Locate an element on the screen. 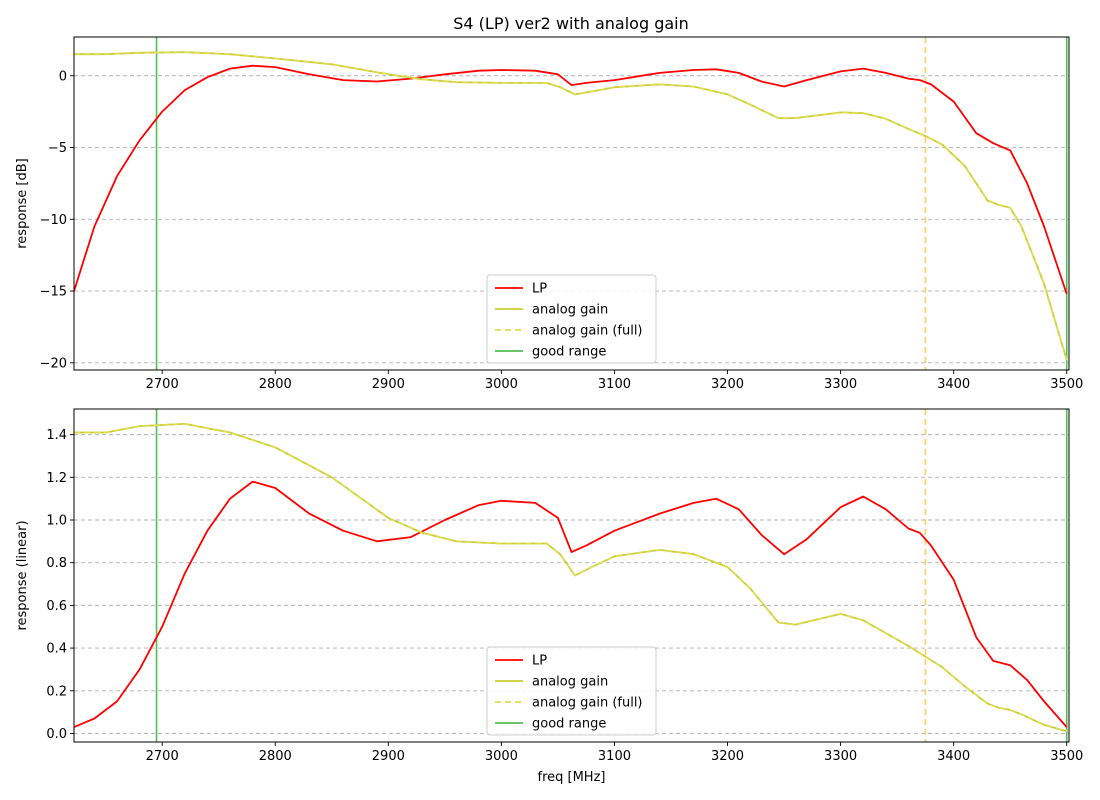  y-tick-label: 1.2 is located at coordinates (56, 478).